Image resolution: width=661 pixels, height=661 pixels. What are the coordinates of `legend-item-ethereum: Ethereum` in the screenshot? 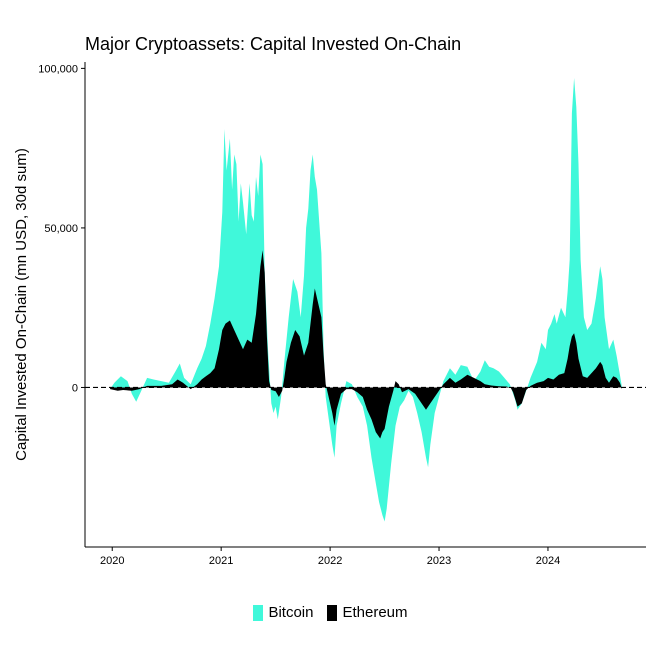 It's located at (367, 612).